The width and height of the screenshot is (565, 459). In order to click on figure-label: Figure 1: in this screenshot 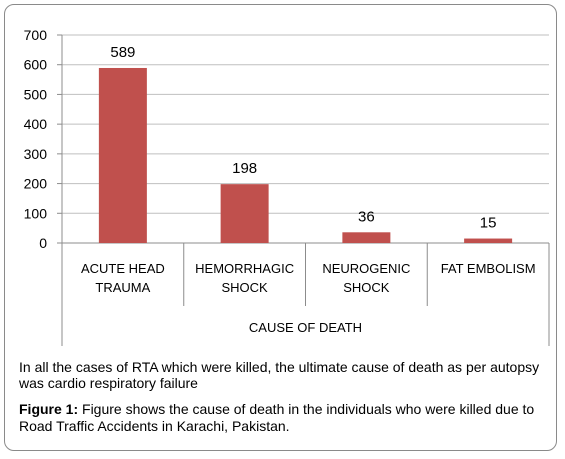, I will do `click(49, 409)`.